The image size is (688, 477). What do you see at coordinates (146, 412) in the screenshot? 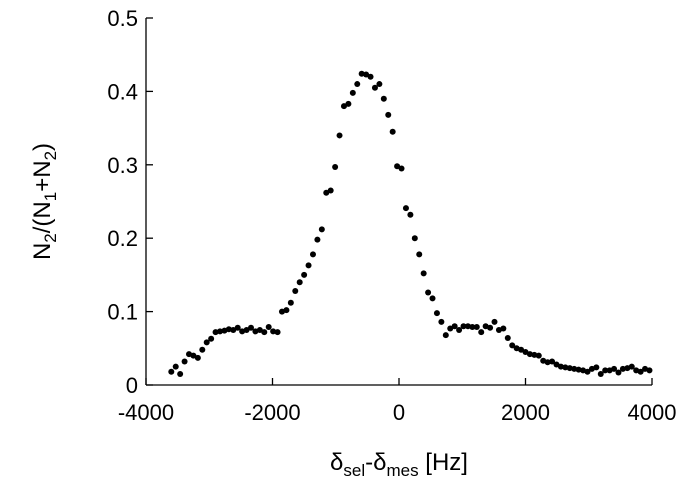
I see `x-tick-label: -4000` at bounding box center [146, 412].